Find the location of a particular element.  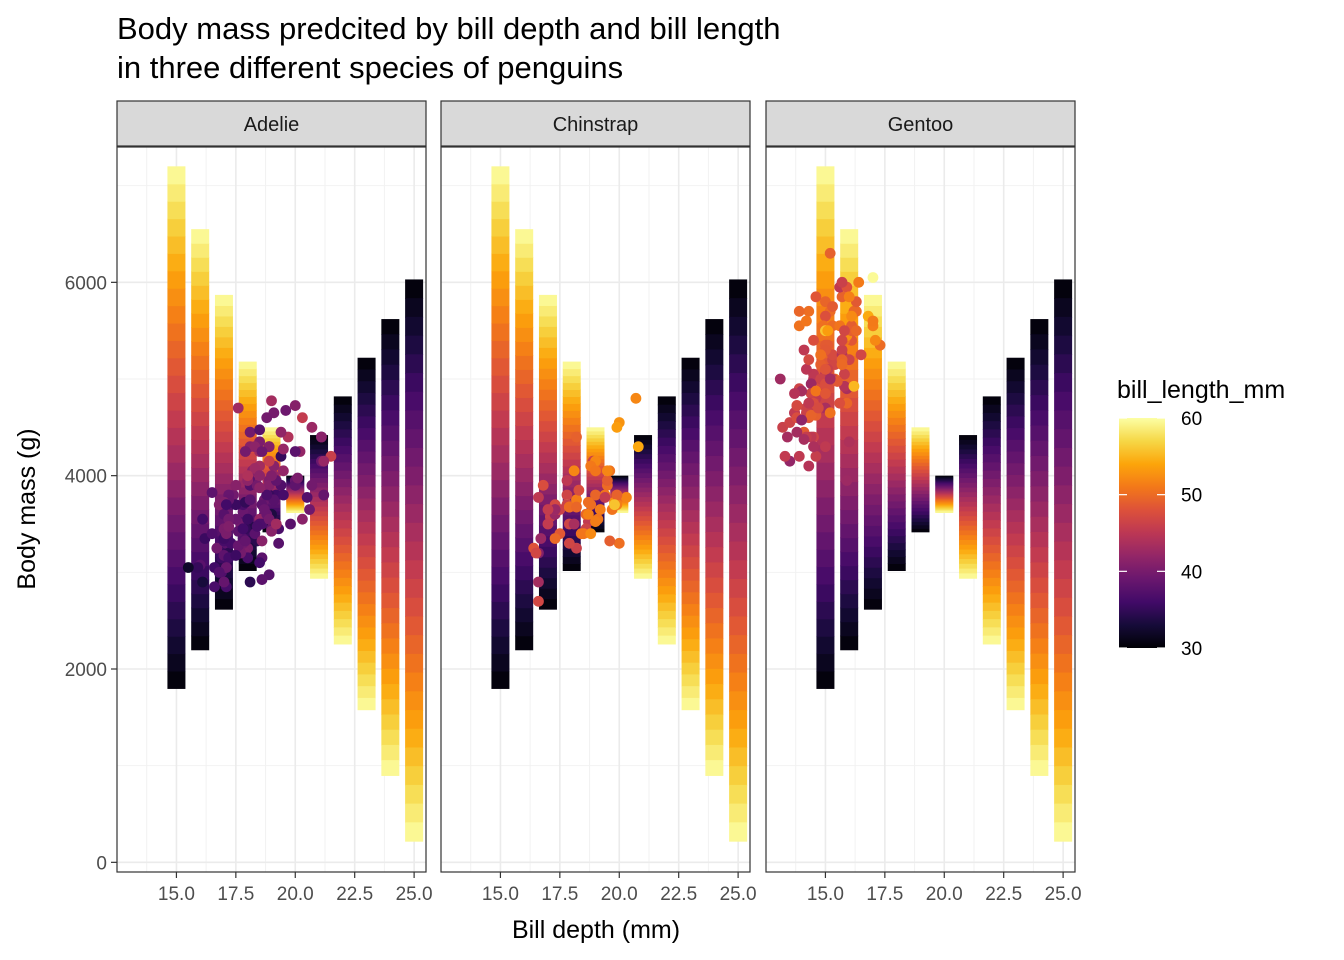

x-tick-label: 22.5 is located at coordinates (678, 894).